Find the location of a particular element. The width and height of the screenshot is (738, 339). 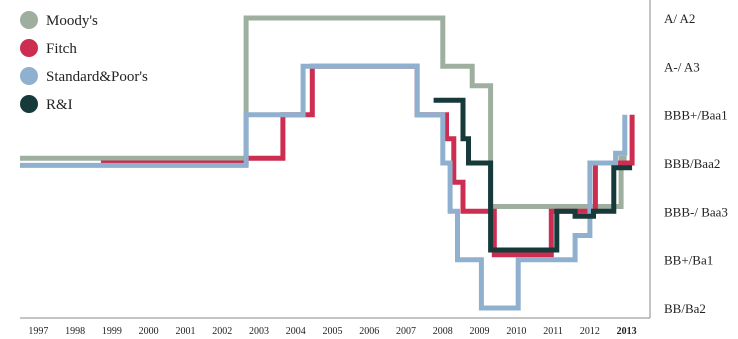

year-label: 2007 is located at coordinates (406, 331).